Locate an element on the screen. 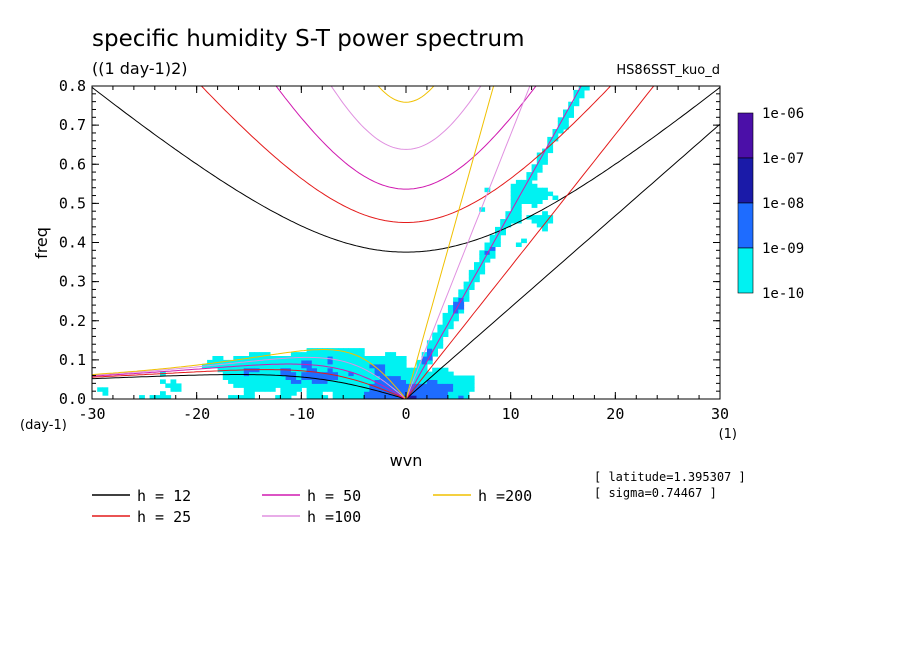 Image resolution: width=904 pixels, height=654 pixels. x-tick-label: -20 is located at coordinates (196, 414).